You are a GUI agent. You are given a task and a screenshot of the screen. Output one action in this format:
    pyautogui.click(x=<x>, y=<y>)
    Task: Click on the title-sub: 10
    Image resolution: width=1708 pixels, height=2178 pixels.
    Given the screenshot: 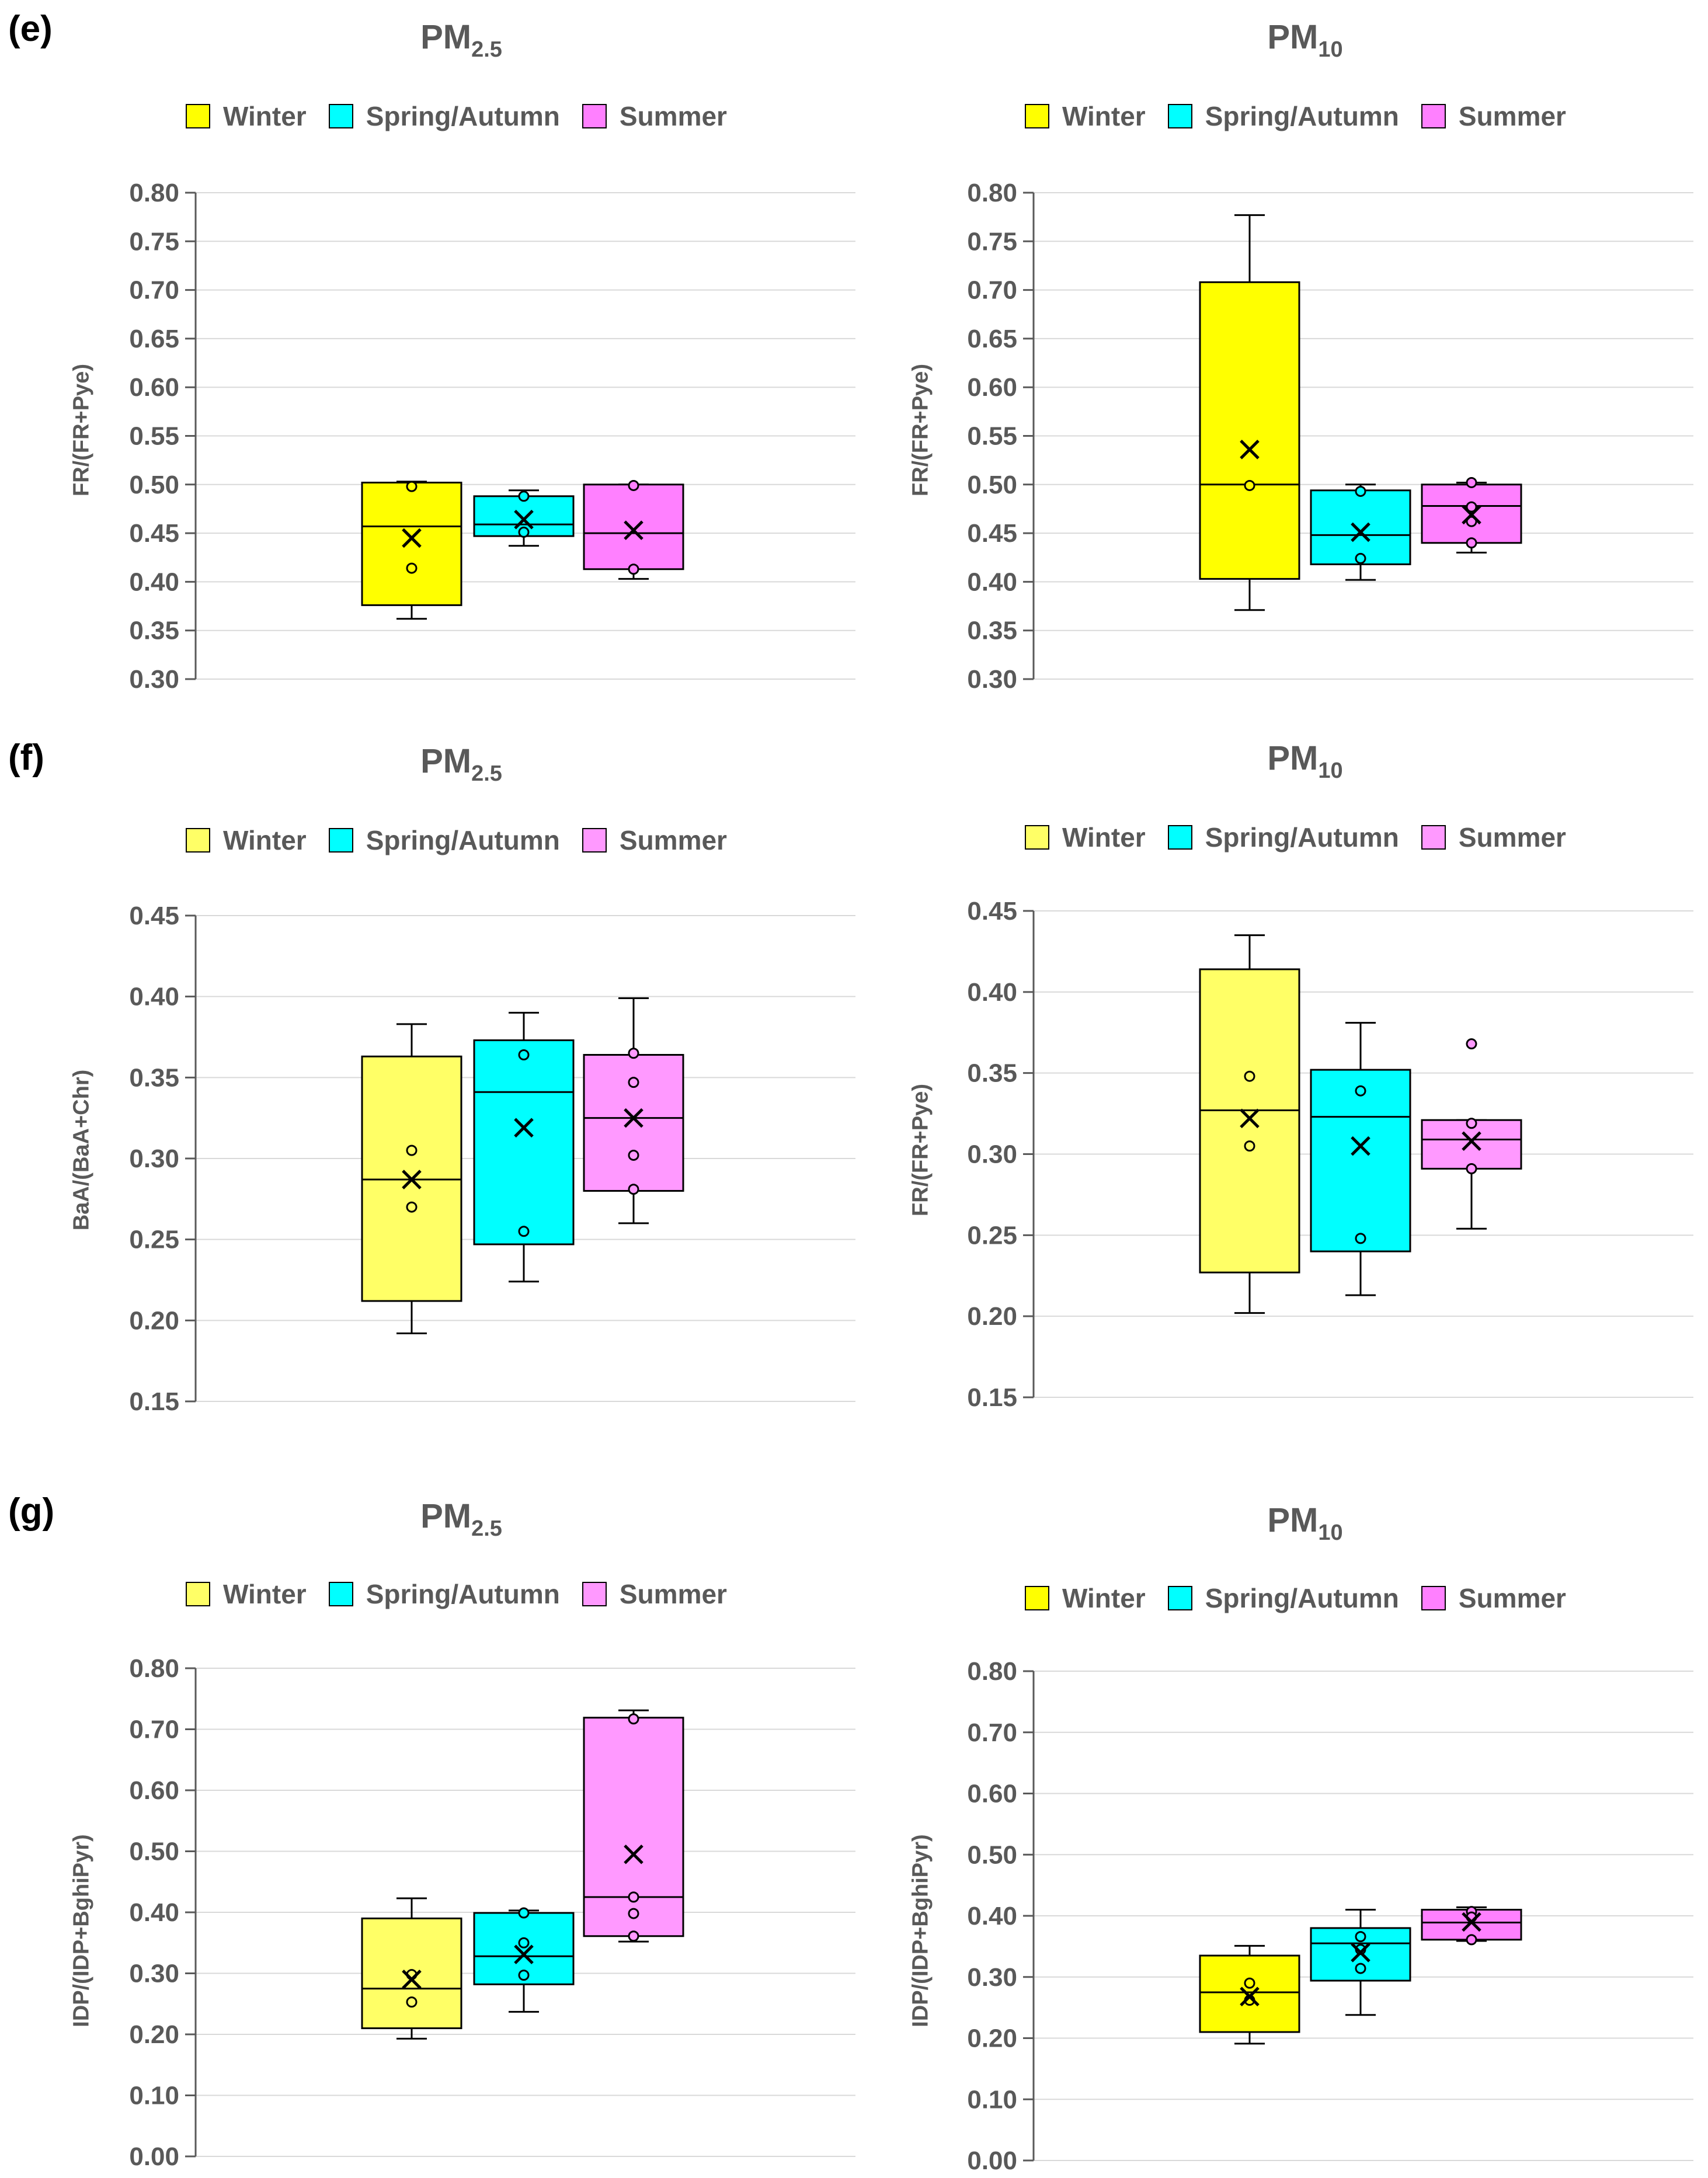 What is the action you would take?
    pyautogui.click(x=1330, y=1533)
    